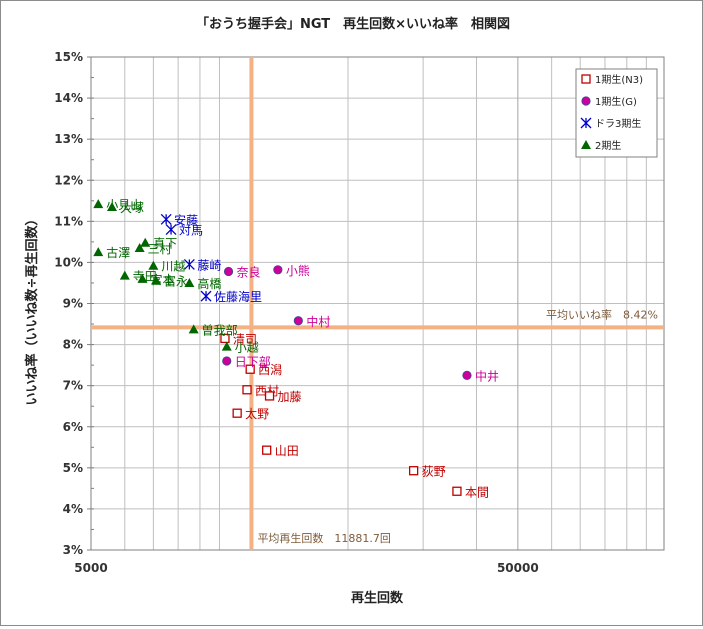 This screenshot has width=703, height=629. Describe the element at coordinates (477, 492) in the screenshot. I see `data-label: 本間` at that location.